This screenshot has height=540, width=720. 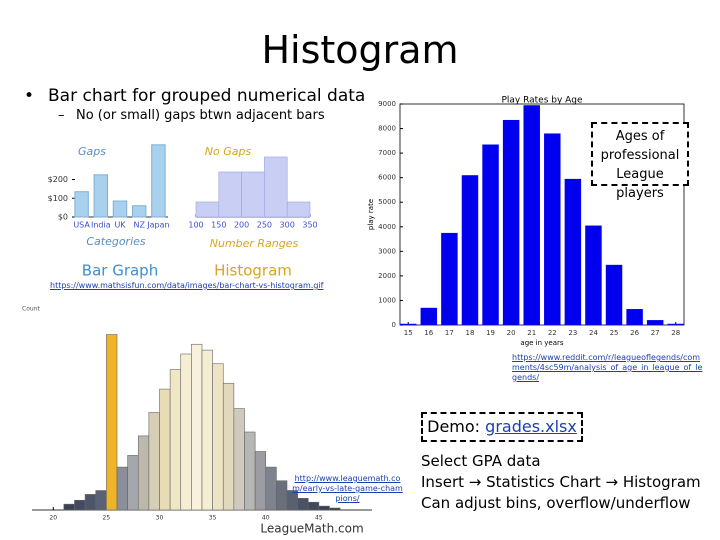 I want to click on x-tick-label: 17, so click(x=449, y=333).